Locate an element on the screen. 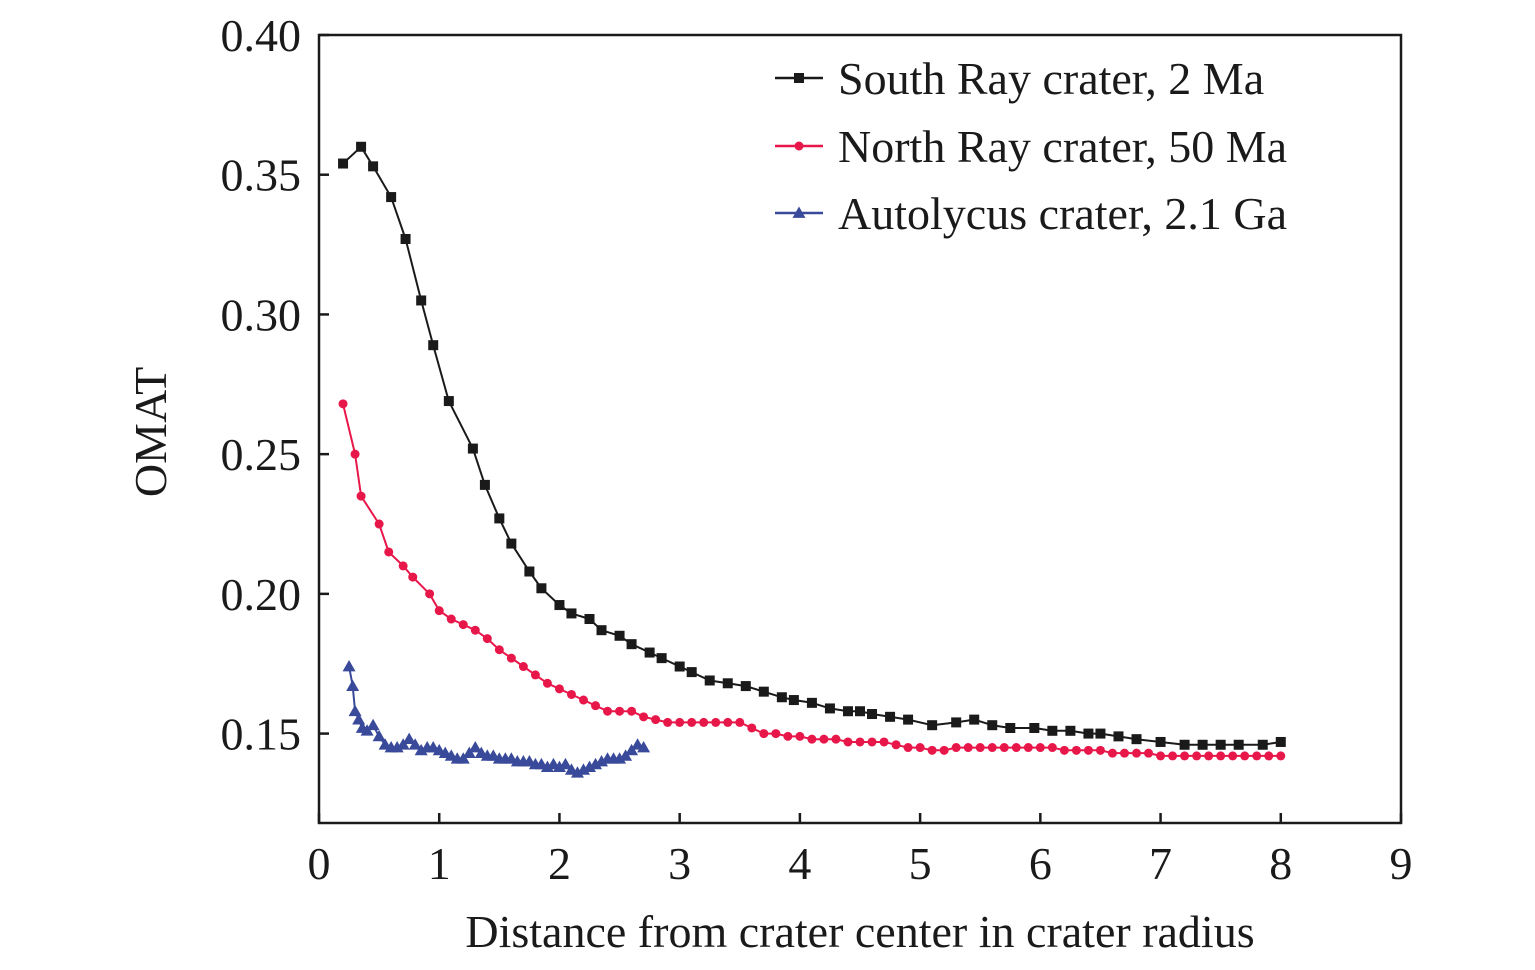  autolycus-series is located at coordinates (496, 719).